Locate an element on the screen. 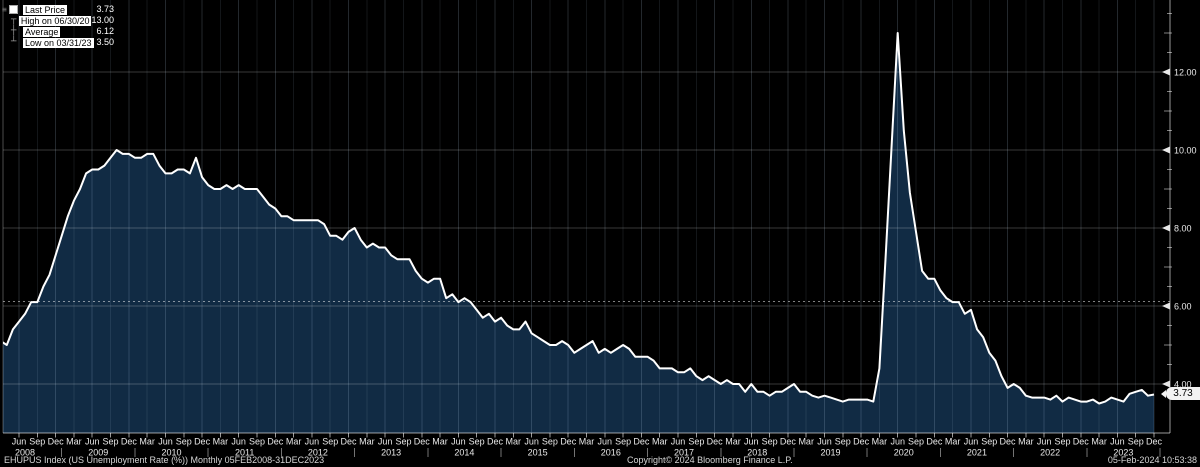 The height and width of the screenshot is (467, 1200). legend-row-low: ┴ Low on 03/31/23 3.50 is located at coordinates (58, 42).